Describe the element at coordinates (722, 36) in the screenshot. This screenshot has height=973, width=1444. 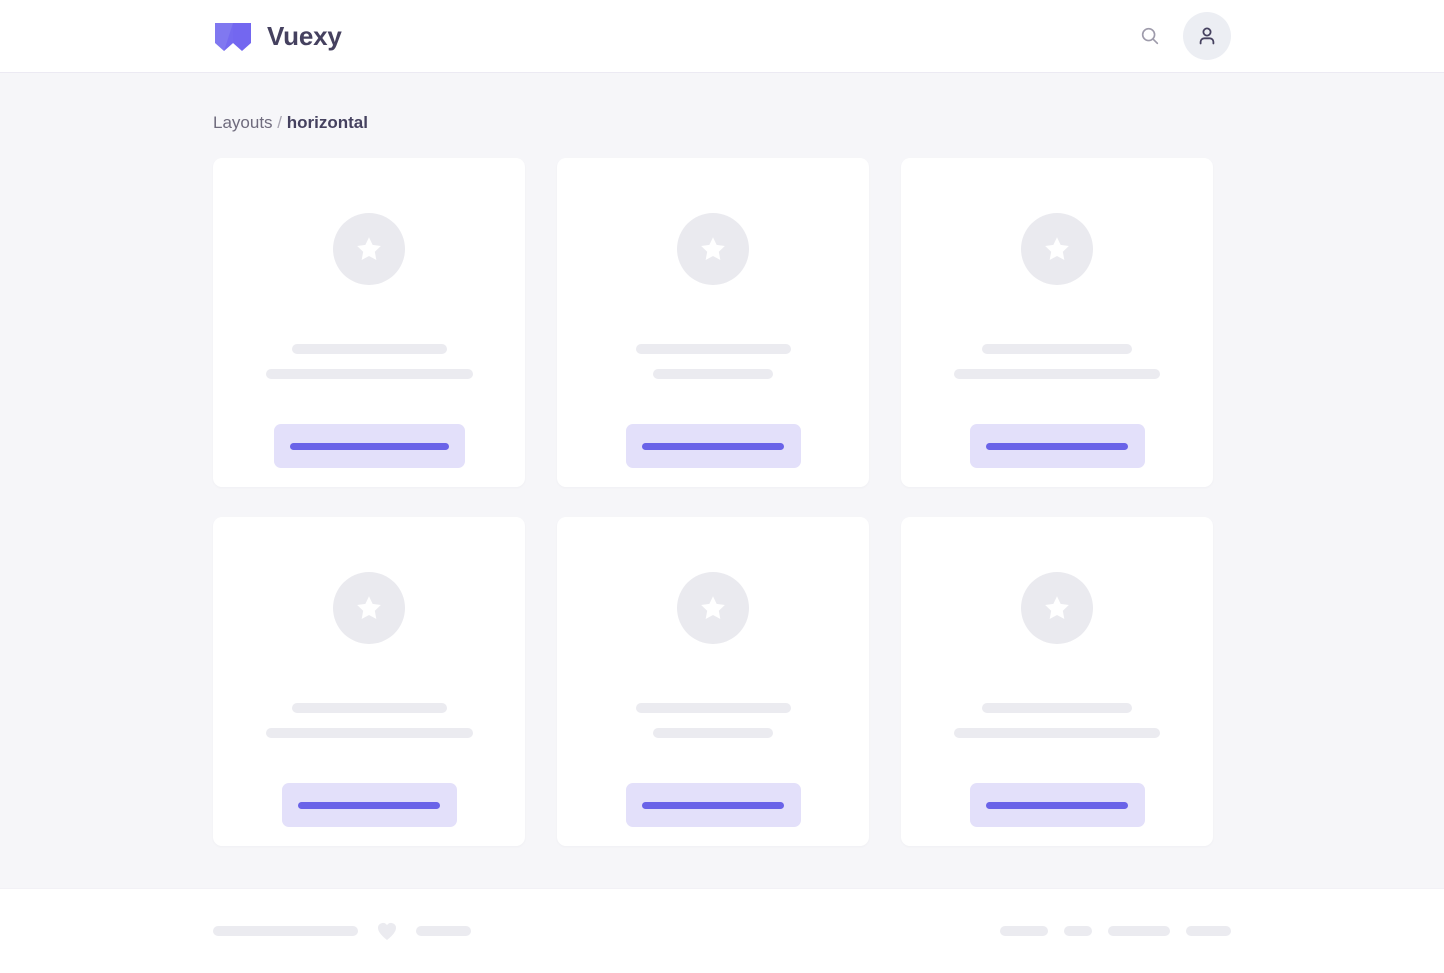
I see `app-header: Vuexy` at that location.